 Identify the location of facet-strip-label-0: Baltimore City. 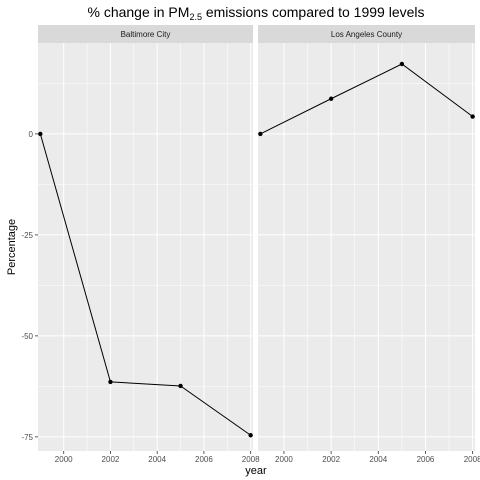
(146, 34).